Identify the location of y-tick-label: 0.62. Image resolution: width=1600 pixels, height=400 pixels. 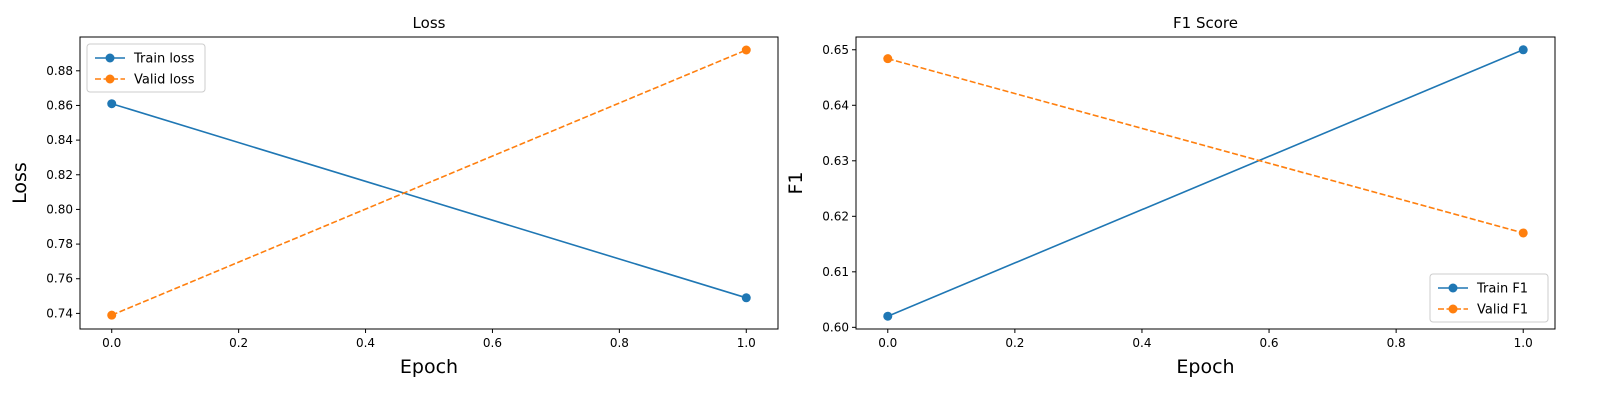
(835, 216).